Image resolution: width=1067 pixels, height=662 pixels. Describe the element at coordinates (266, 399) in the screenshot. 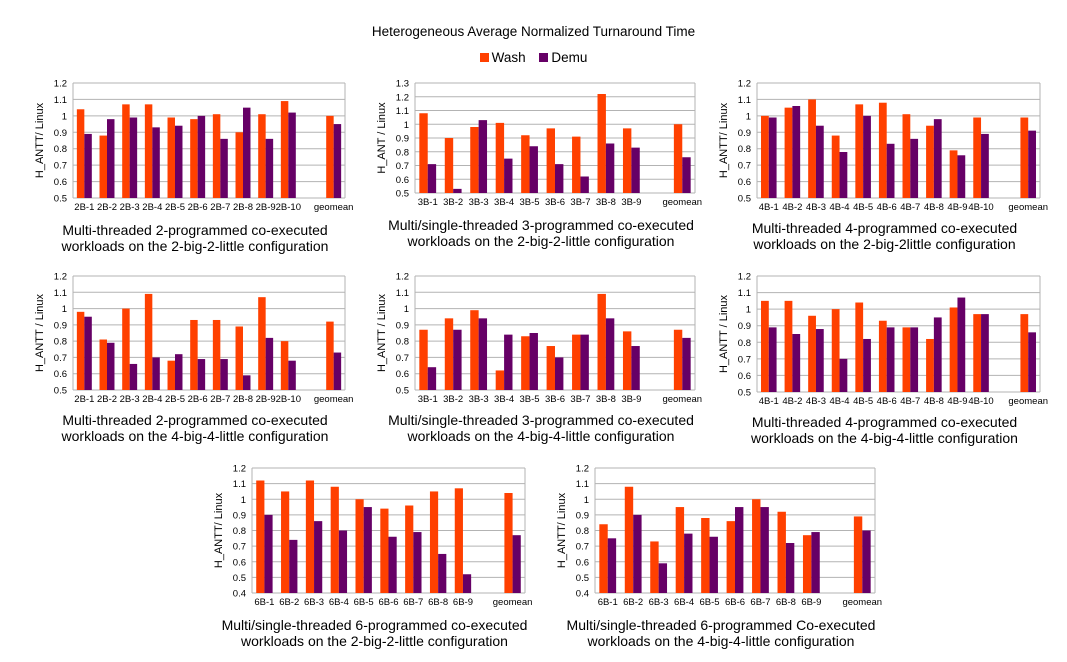

I see `x-tick-label: 2B-9` at that location.